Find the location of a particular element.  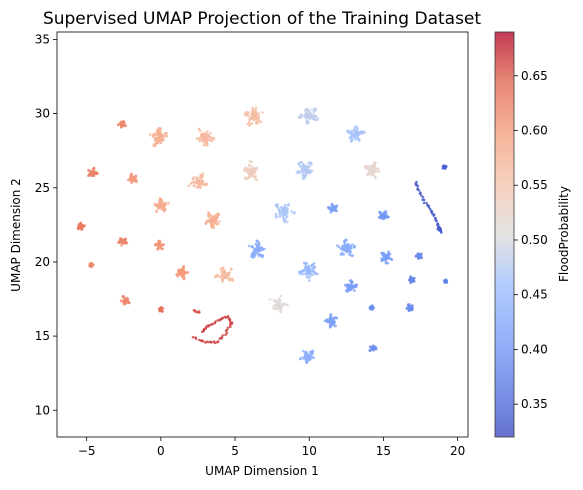

x-tick-label: 0 is located at coordinates (161, 451).